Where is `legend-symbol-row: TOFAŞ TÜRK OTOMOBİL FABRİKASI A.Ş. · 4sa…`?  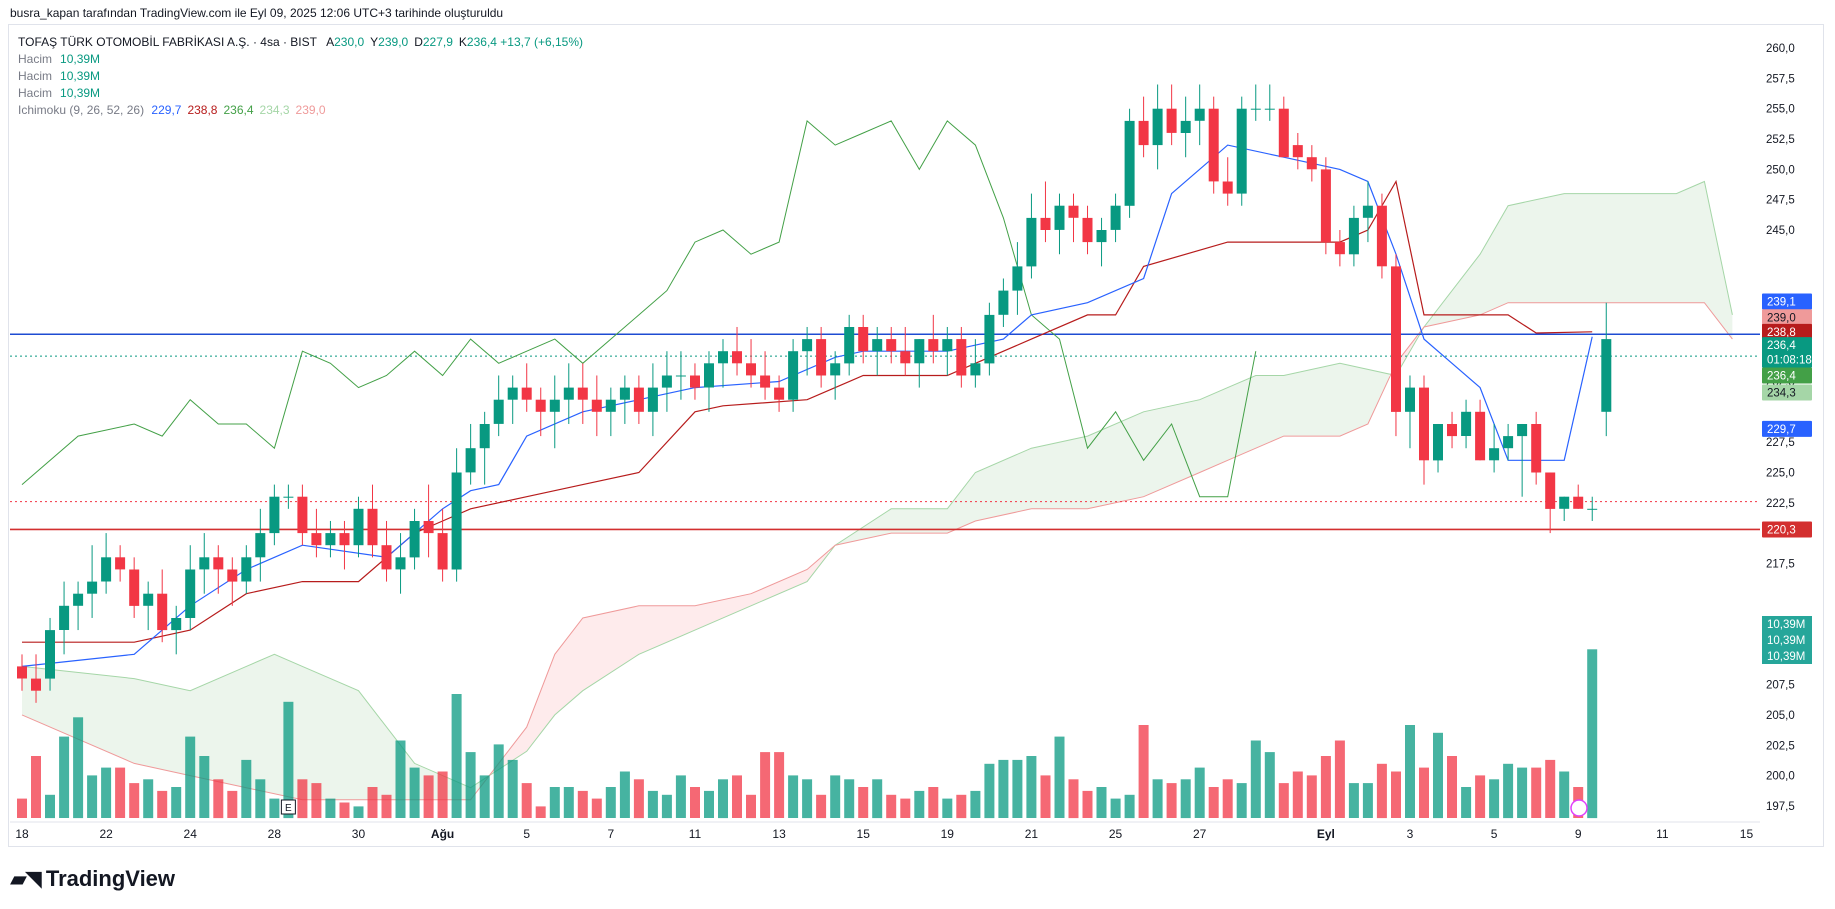 legend-symbol-row: TOFAŞ TÜRK OTOMOBİL FABRİKASI A.Ş. · 4sa… is located at coordinates (300, 42).